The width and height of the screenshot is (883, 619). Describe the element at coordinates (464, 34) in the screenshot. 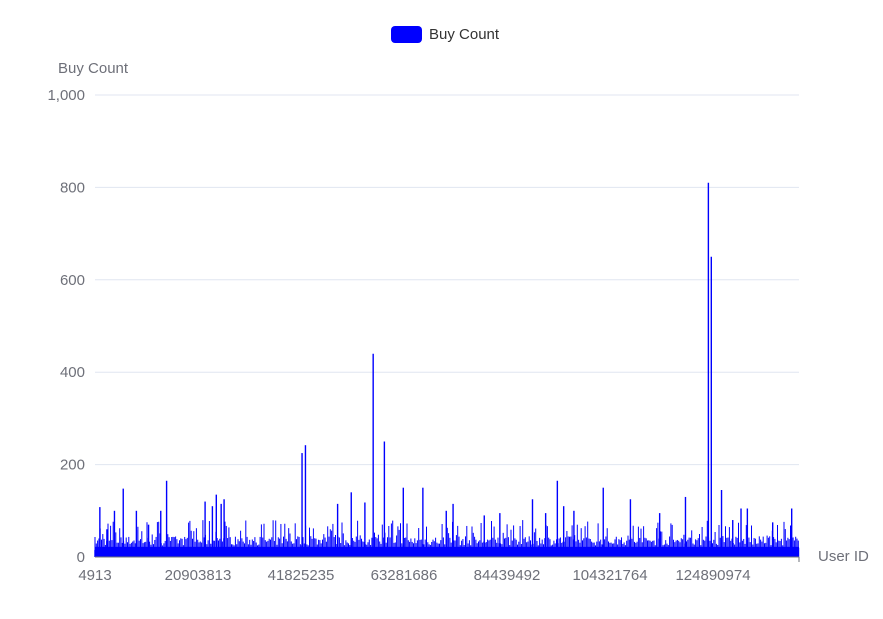

I see `legend-label: Buy Count` at that location.